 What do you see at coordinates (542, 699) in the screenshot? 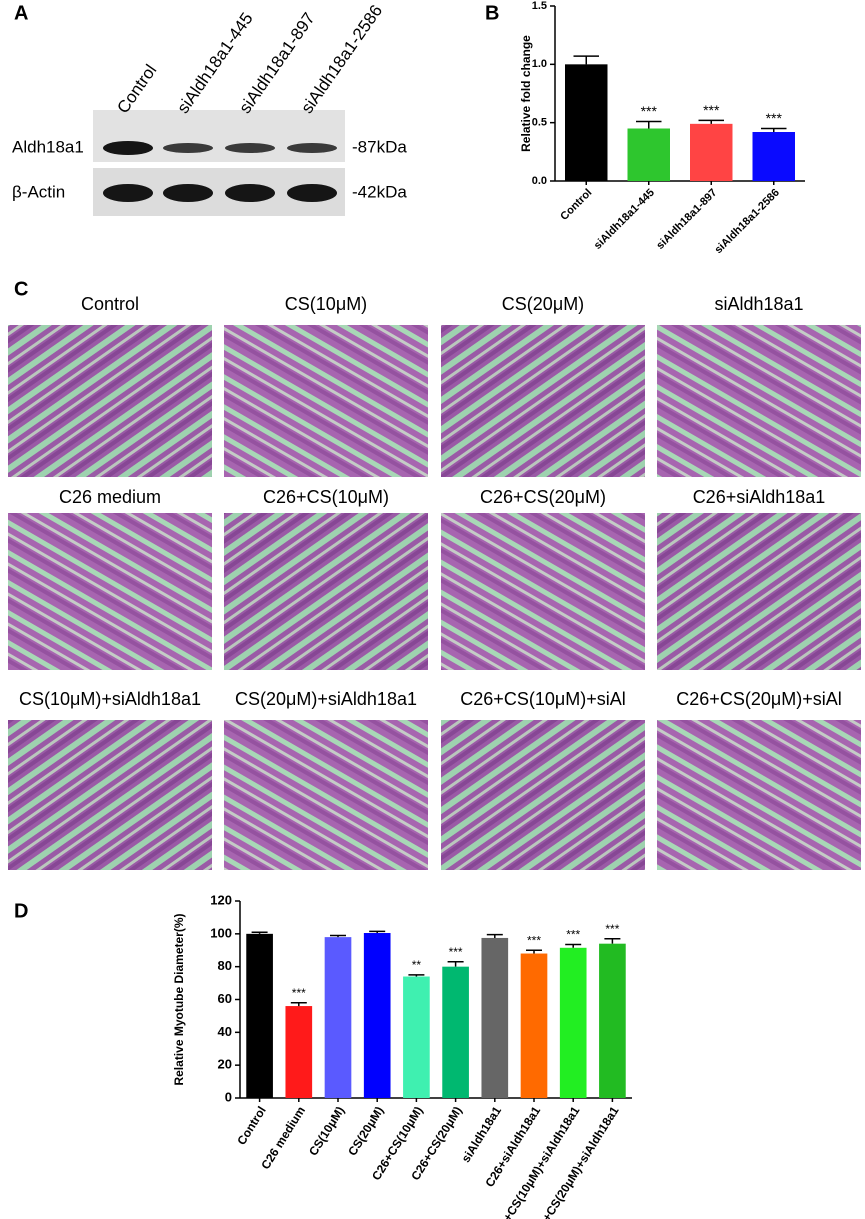
I see `micrograph-label: C26+CS(10μM)+siAl` at bounding box center [542, 699].